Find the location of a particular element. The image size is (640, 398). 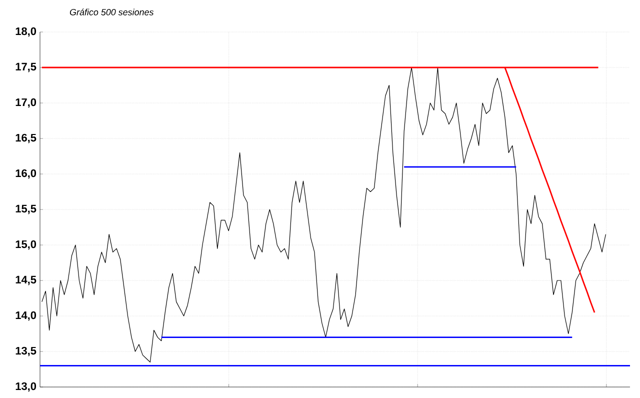

y-tick-label: 16,5 is located at coordinates (26, 139).